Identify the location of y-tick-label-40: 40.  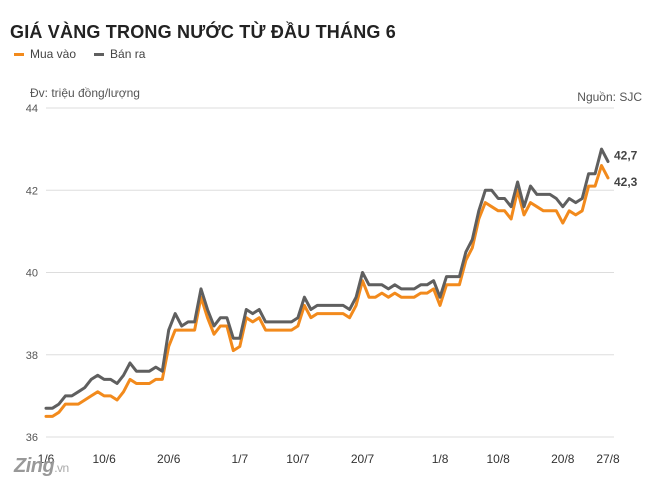
(32, 274).